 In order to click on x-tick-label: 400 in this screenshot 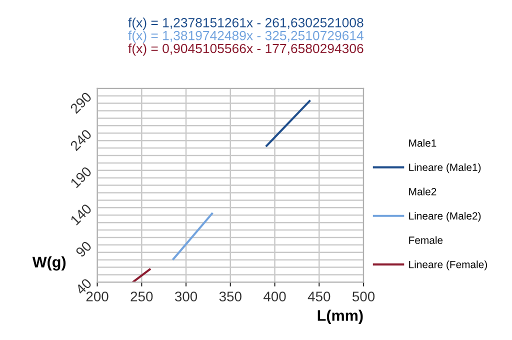, I will do `click(275, 297)`.